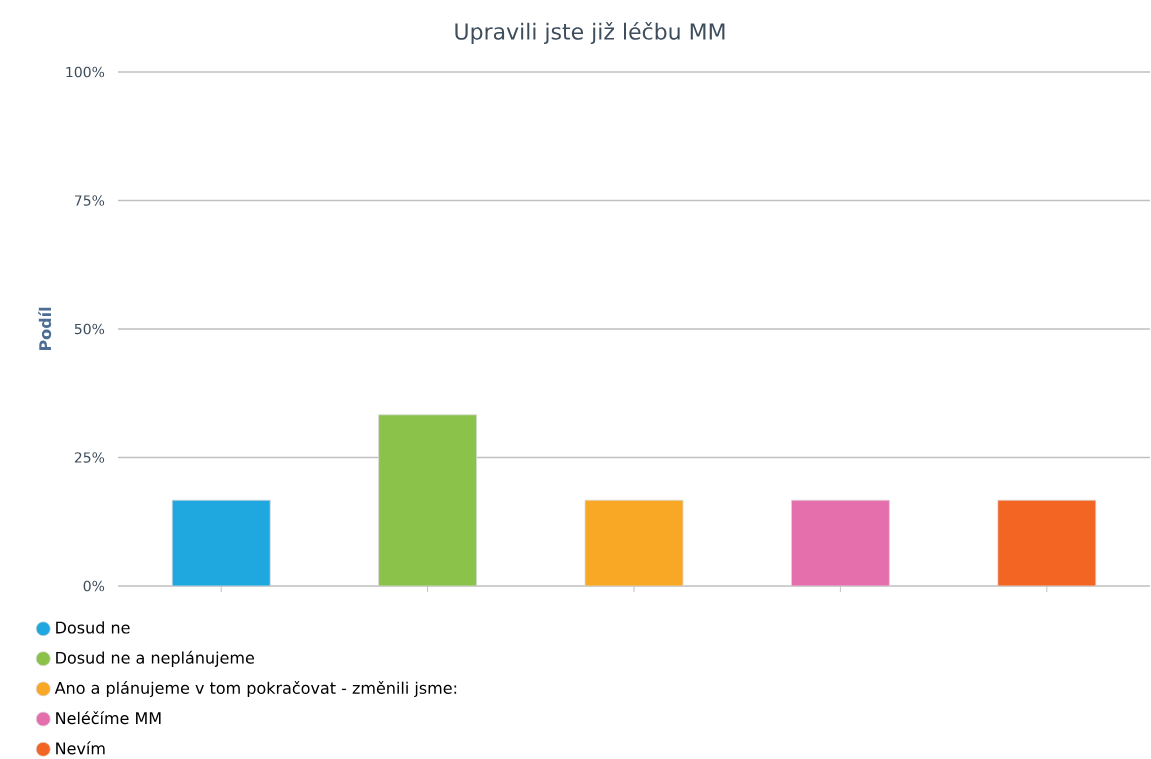  What do you see at coordinates (590, 33) in the screenshot?
I see `chart-title: Upravili jste již léčbu MM` at bounding box center [590, 33].